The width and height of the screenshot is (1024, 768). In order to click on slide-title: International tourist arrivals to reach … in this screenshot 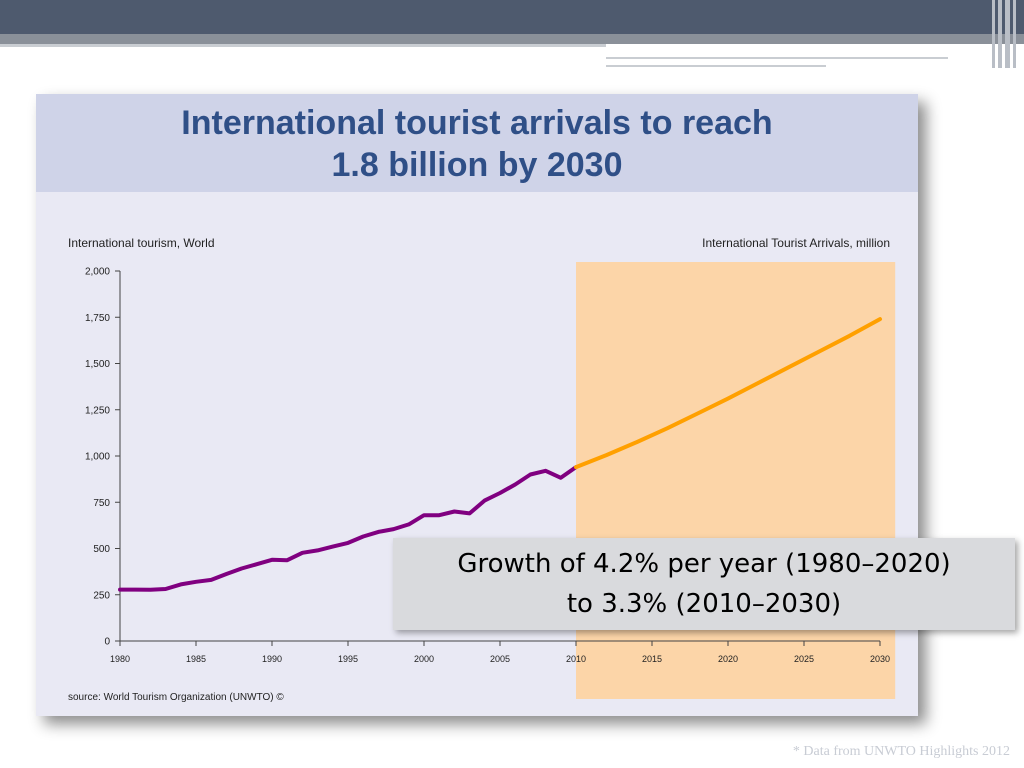, I will do `click(477, 144)`.